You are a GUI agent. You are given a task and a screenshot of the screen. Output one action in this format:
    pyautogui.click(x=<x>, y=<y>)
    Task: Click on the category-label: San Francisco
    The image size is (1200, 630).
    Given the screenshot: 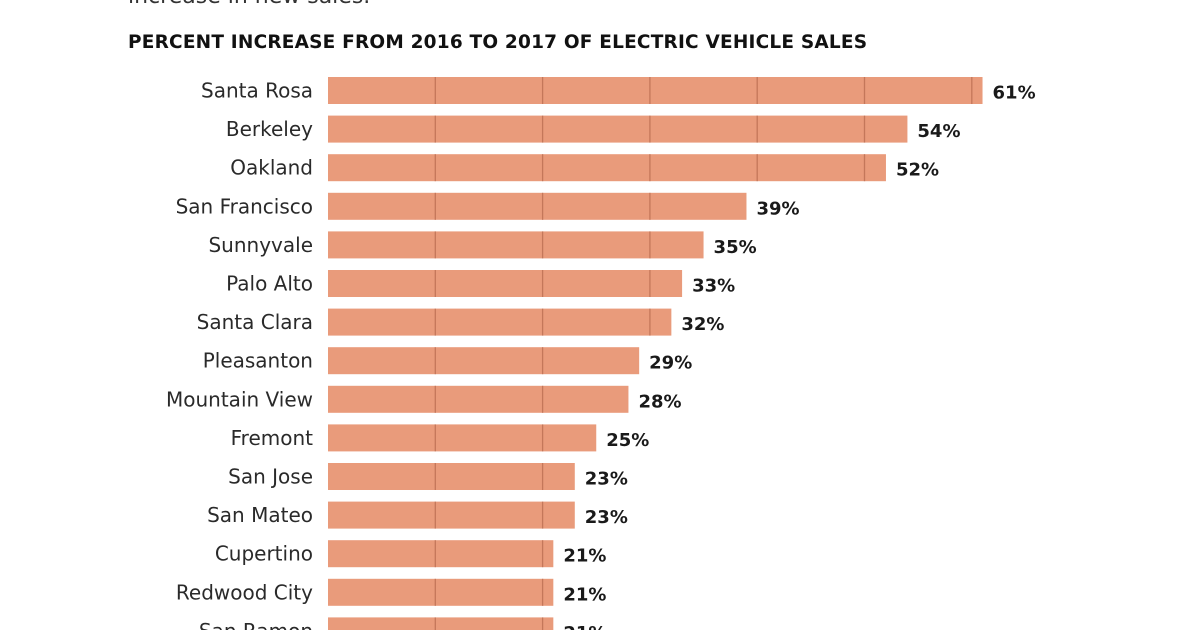 What is the action you would take?
    pyautogui.click(x=244, y=206)
    